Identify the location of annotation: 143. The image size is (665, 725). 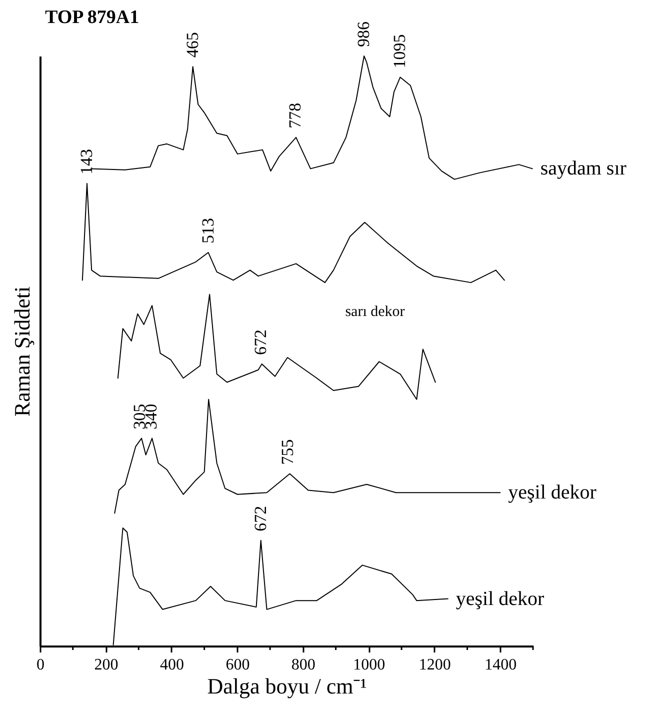
(86, 161).